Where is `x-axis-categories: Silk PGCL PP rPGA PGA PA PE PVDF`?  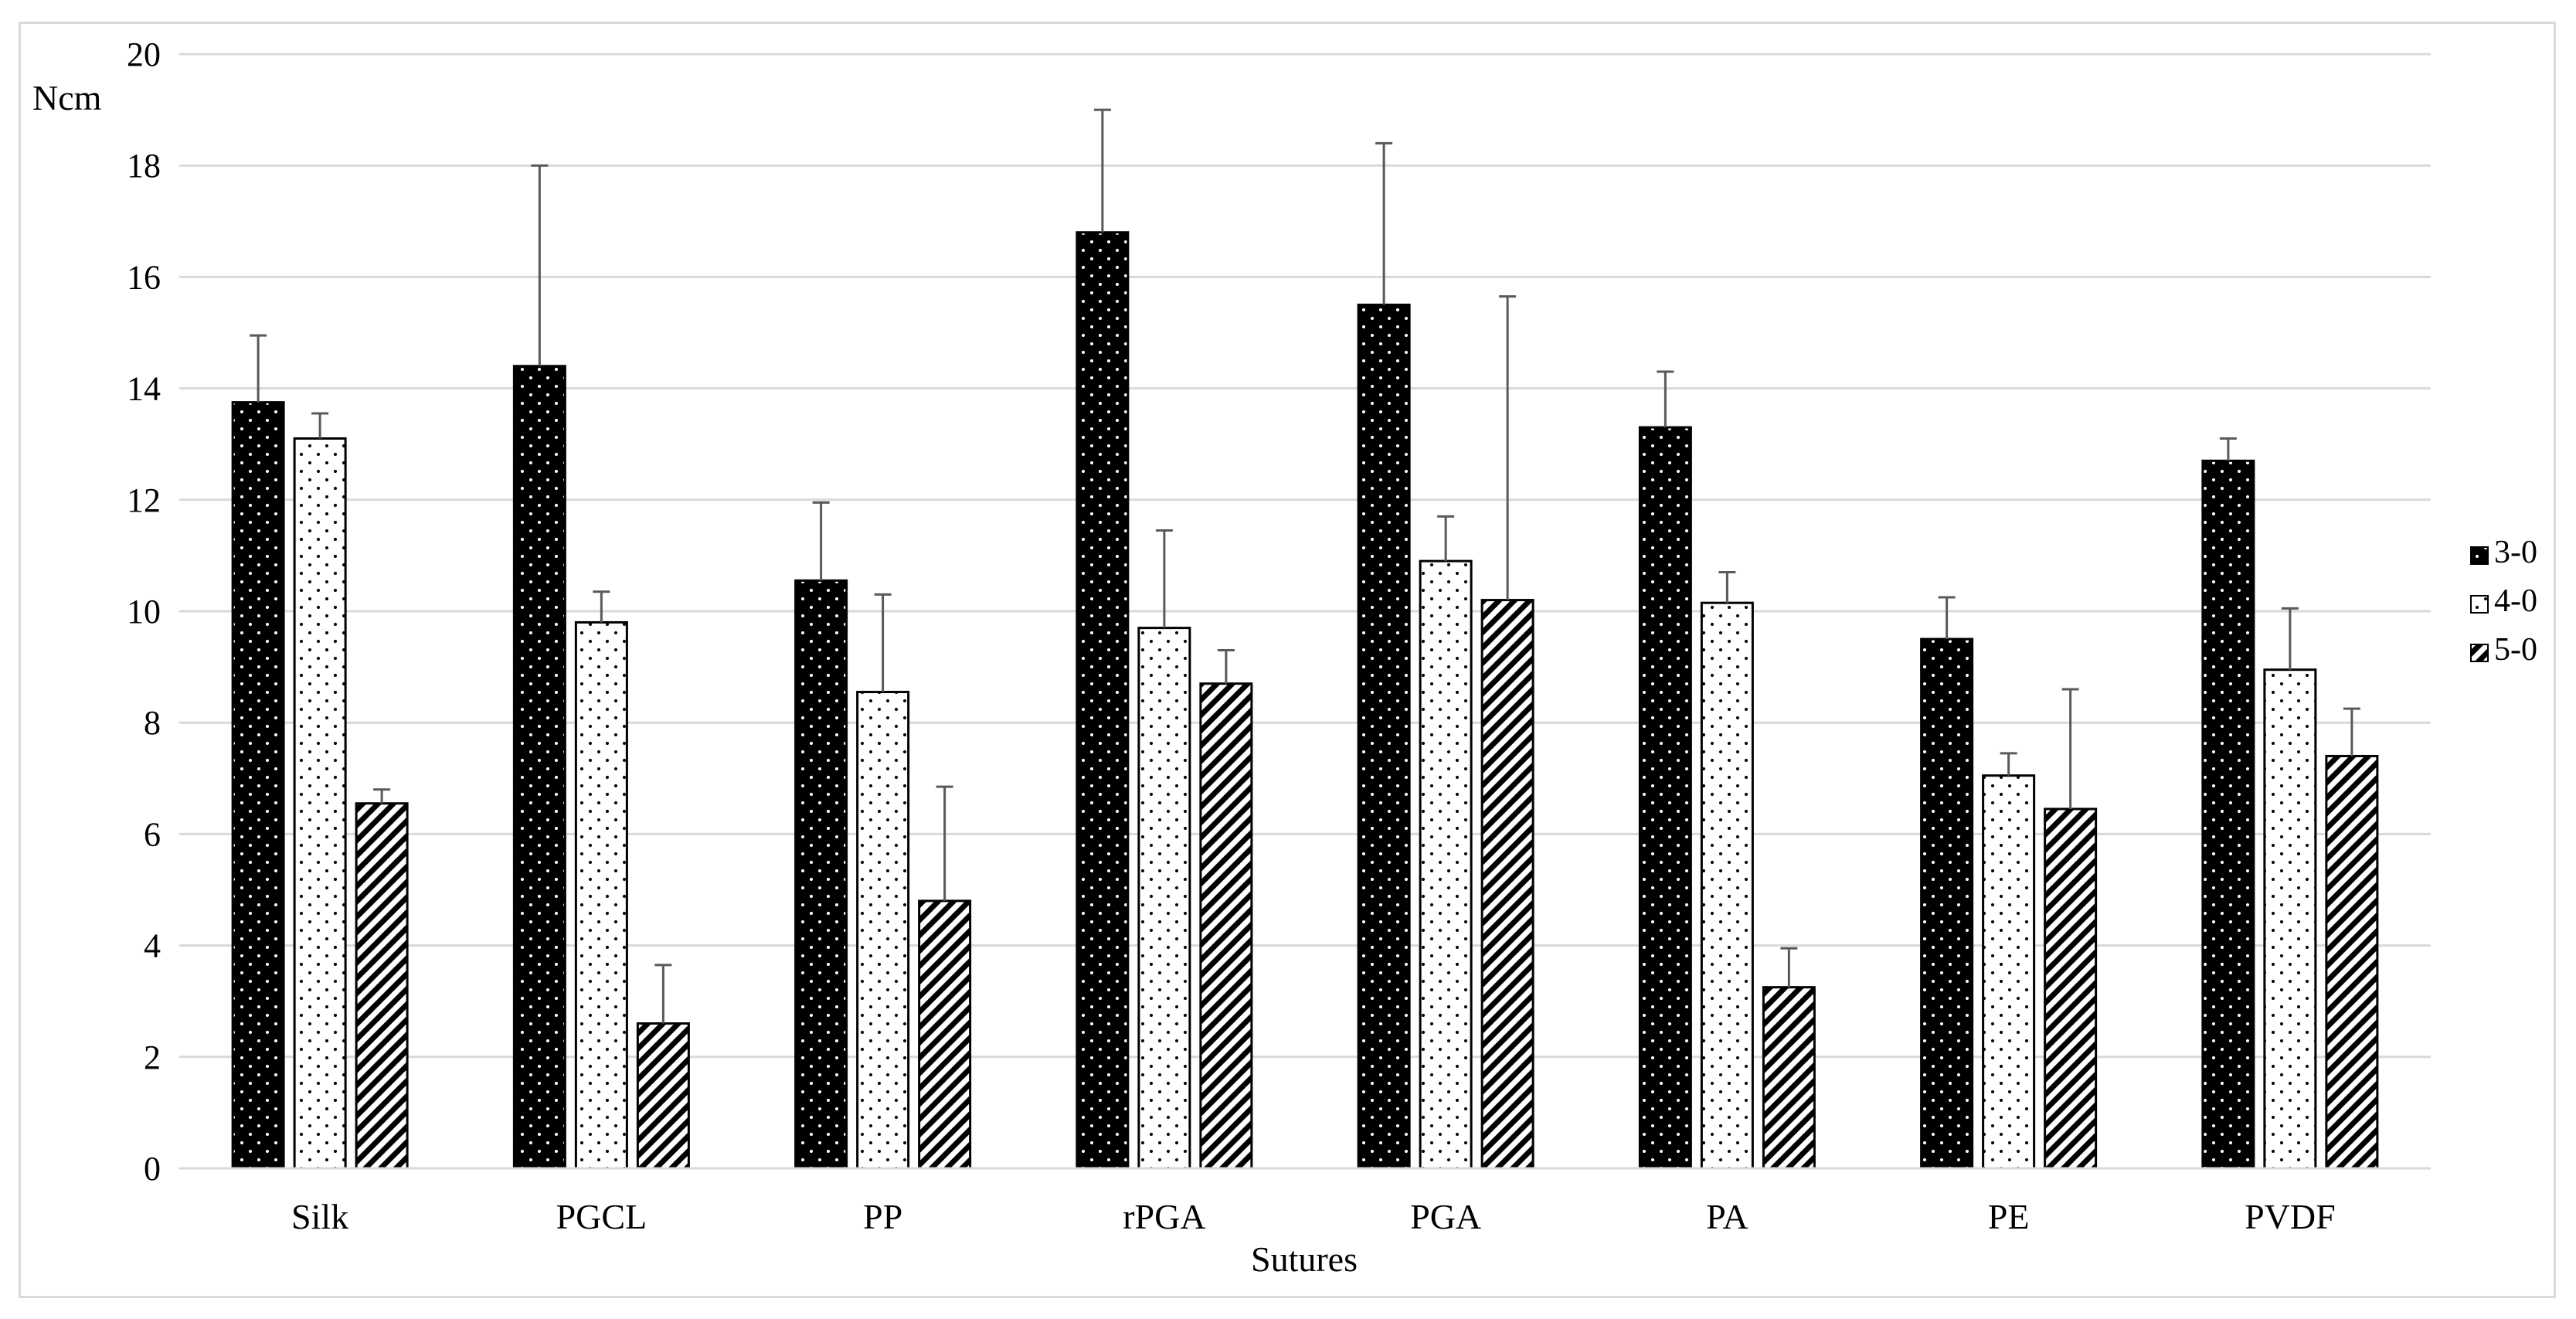
x-axis-categories: Silk PGCL PP rPGA PGA PA PE PVDF is located at coordinates (1313, 1216).